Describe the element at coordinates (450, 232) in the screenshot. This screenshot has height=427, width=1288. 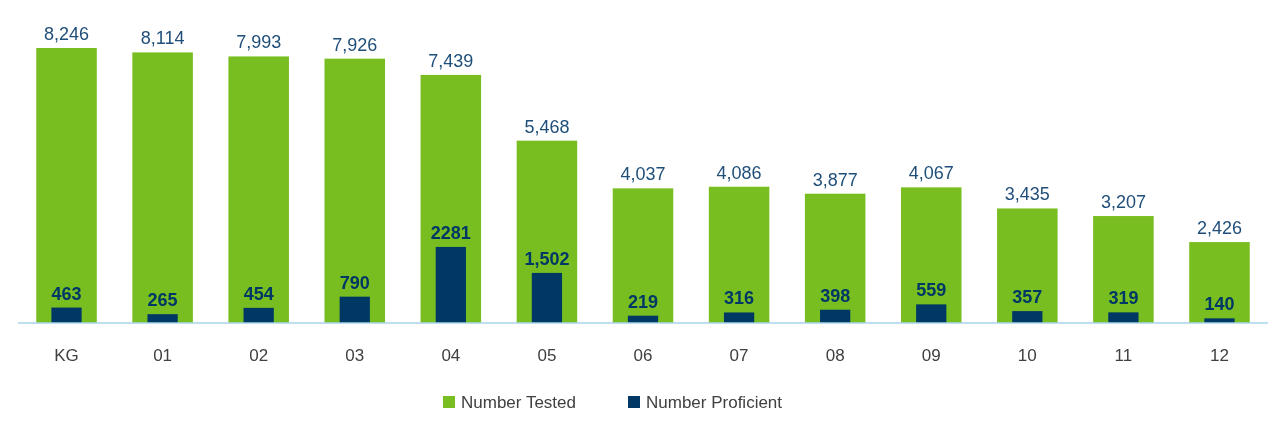
I see `data-label: 2281` at that location.